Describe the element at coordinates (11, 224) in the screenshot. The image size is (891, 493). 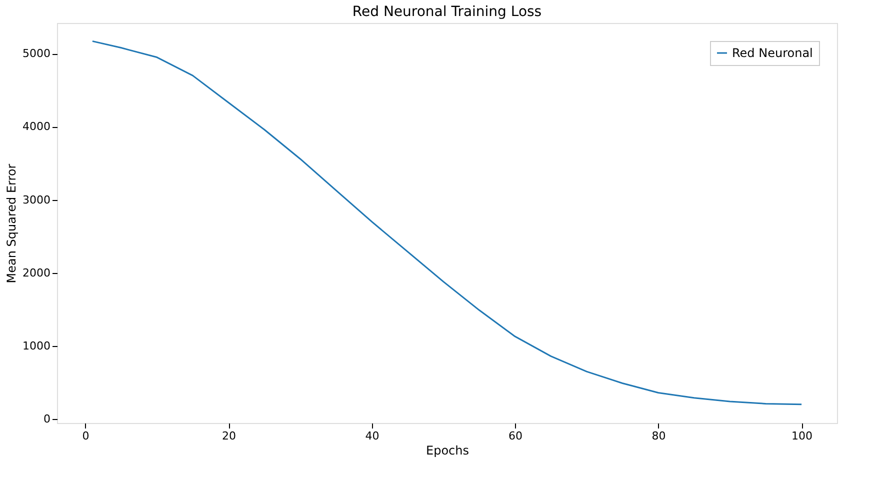
I see `y-axis-title: Mean Squared Error` at that location.